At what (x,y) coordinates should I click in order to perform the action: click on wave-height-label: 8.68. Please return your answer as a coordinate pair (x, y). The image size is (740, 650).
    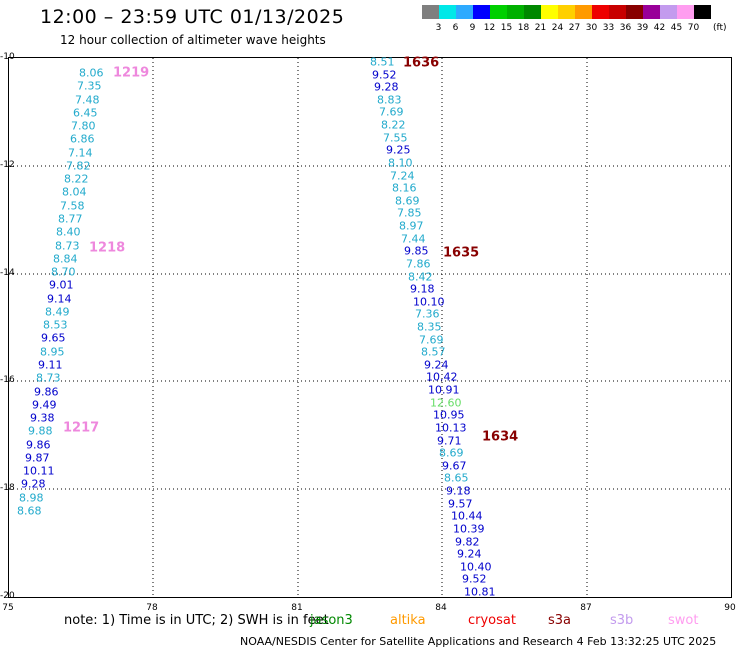
    Looking at the image, I should click on (29, 511).